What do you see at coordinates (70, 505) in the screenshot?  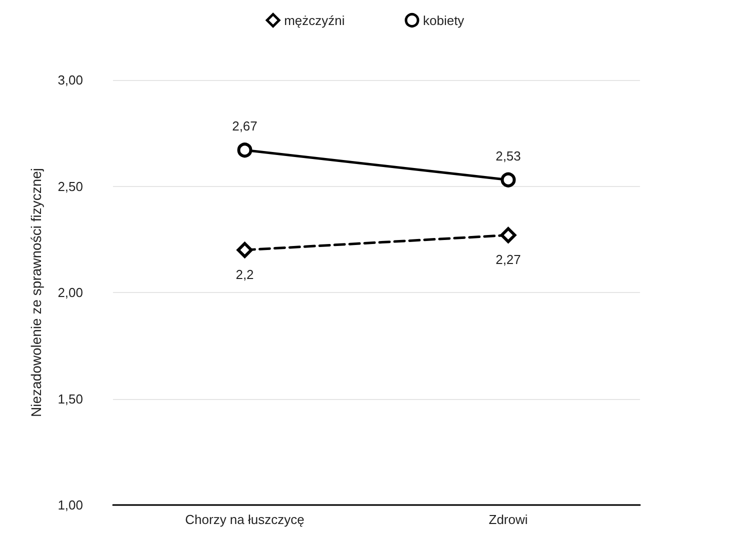 I see `y-tick-label: 1,00` at bounding box center [70, 505].